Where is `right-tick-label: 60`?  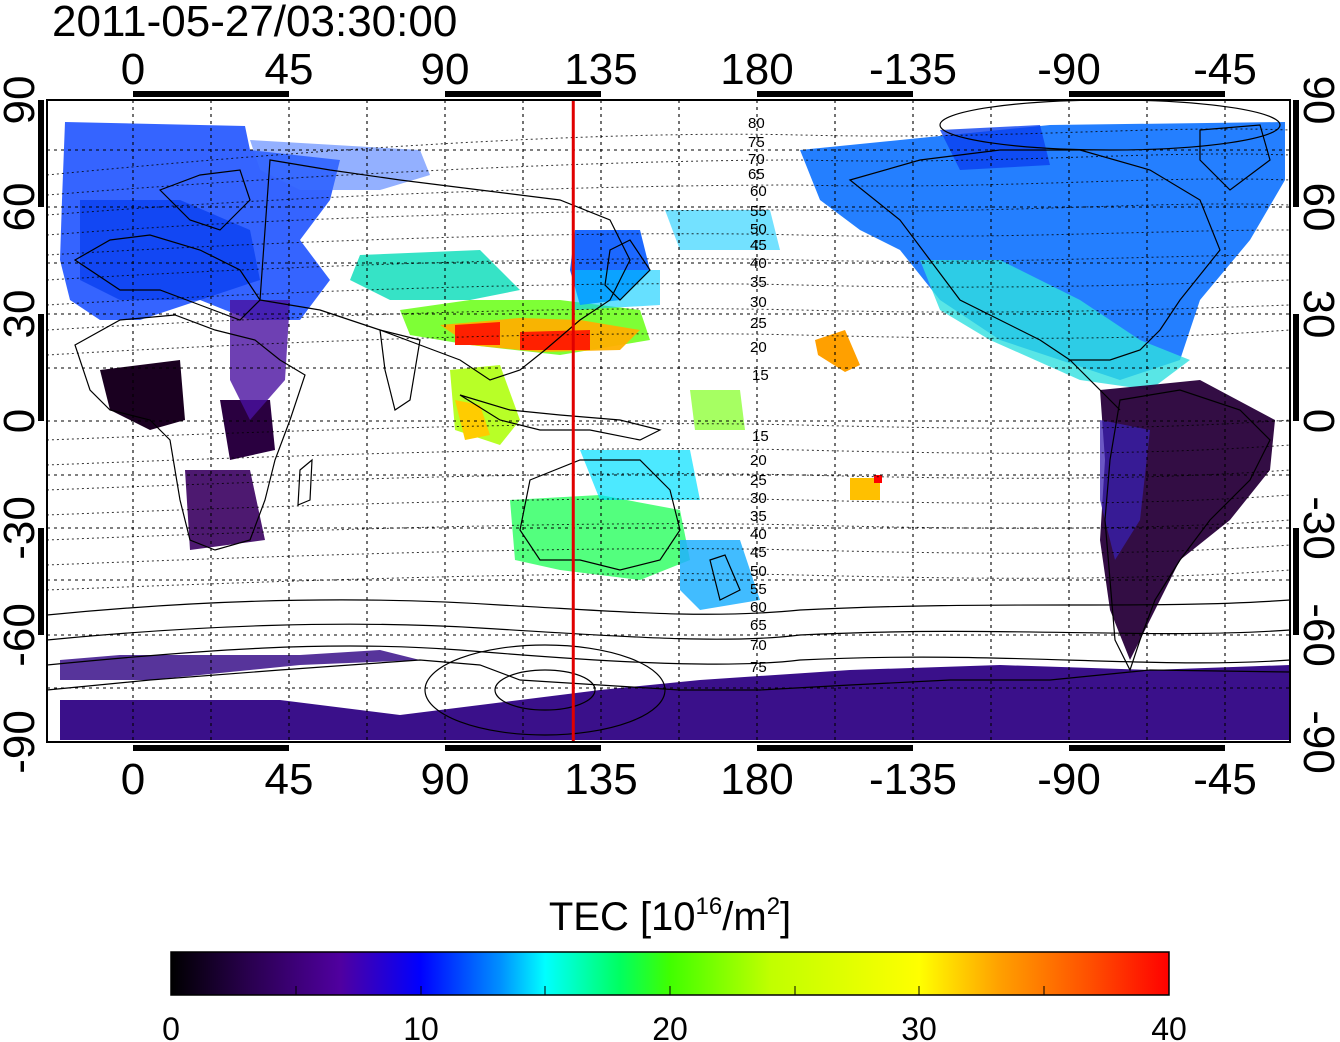 right-tick-label: 60 is located at coordinates (1317, 207).